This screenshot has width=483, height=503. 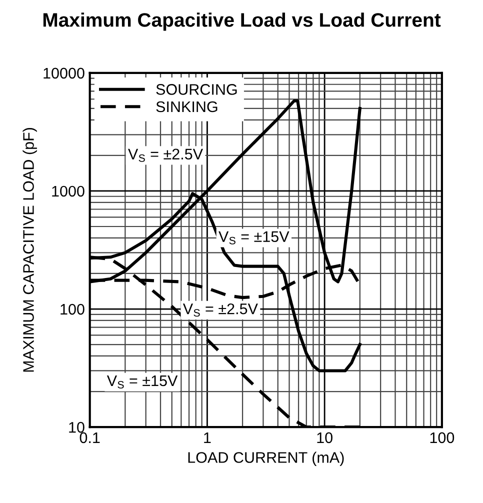 What do you see at coordinates (76, 427) in the screenshot?
I see `y-tick-label: 10` at bounding box center [76, 427].